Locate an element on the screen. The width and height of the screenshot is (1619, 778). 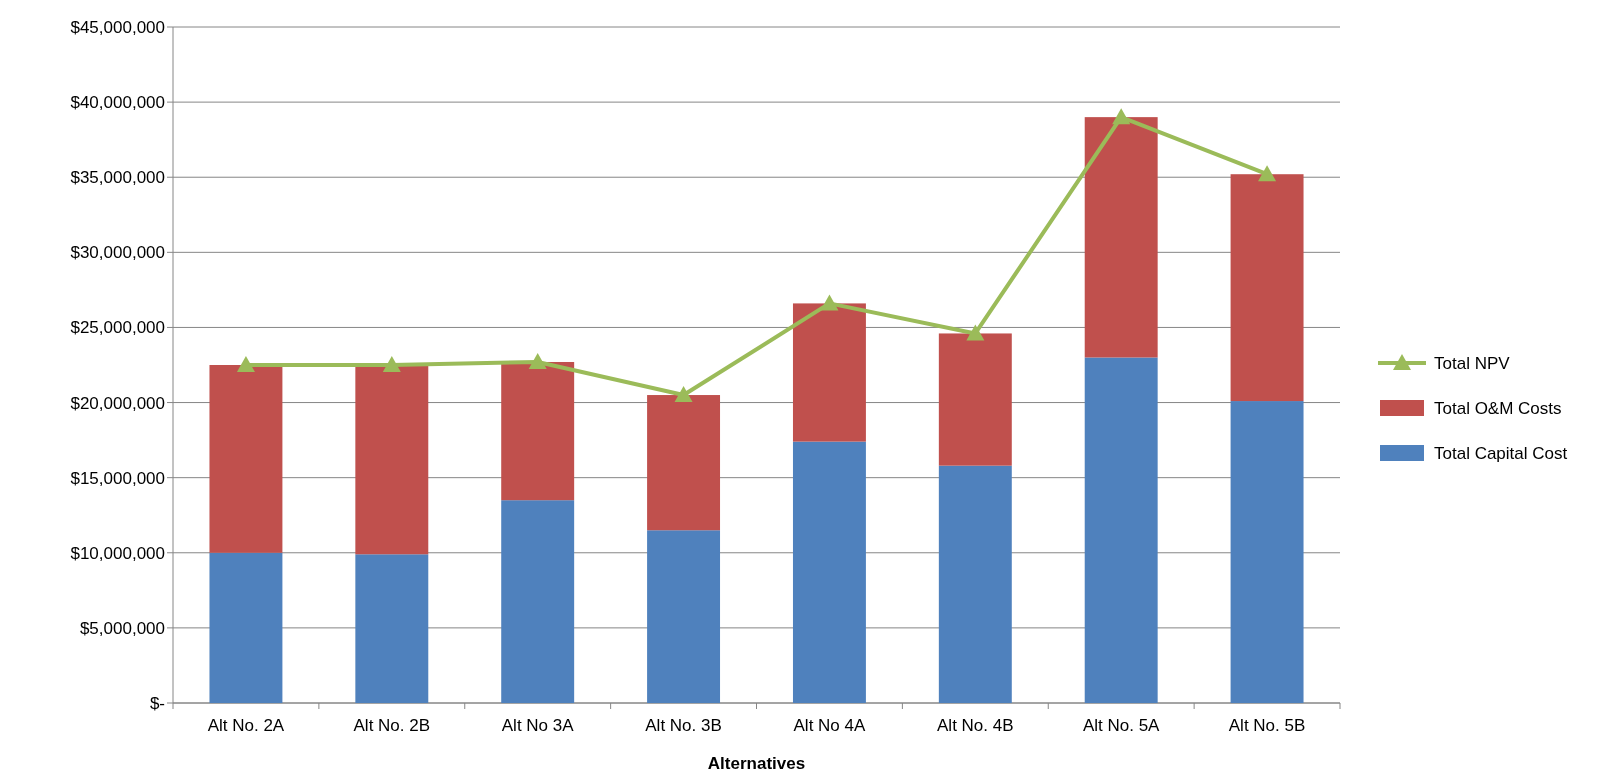
y-tick-label: $20,000,000 is located at coordinates (117, 403).